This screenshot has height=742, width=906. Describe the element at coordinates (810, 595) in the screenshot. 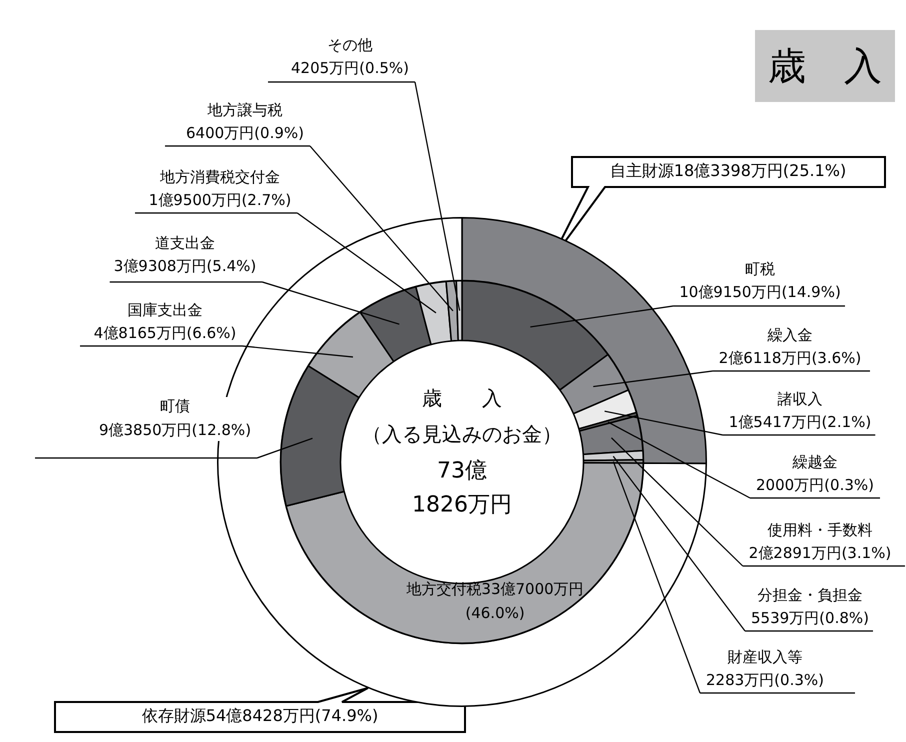

I see `slice-label: 分担金・負担金` at that location.